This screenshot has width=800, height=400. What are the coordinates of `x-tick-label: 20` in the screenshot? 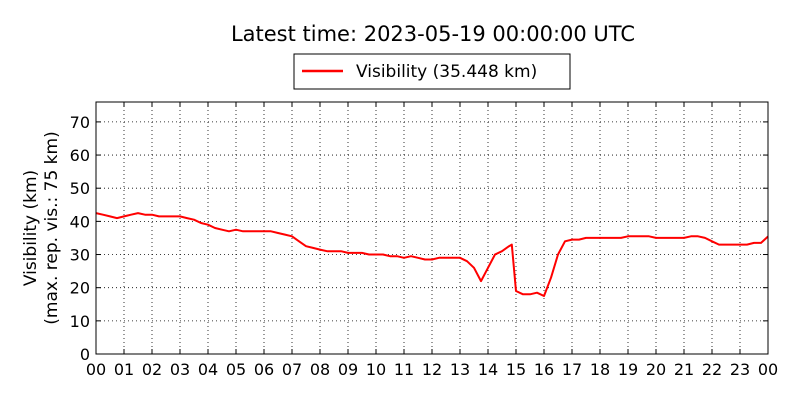 It's located at (656, 369).